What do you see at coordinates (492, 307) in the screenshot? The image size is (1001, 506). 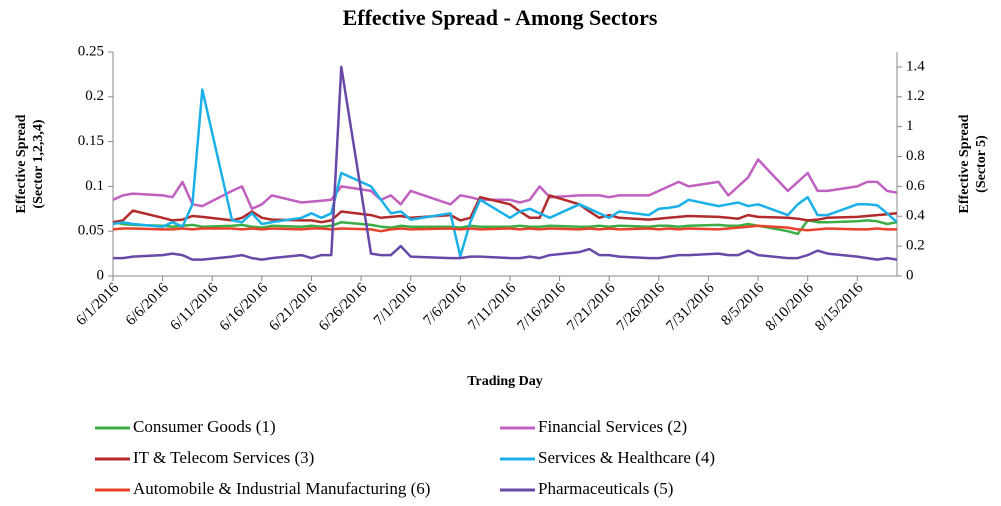 I see `x-tick-label: 7/11/2016` at bounding box center [492, 307].